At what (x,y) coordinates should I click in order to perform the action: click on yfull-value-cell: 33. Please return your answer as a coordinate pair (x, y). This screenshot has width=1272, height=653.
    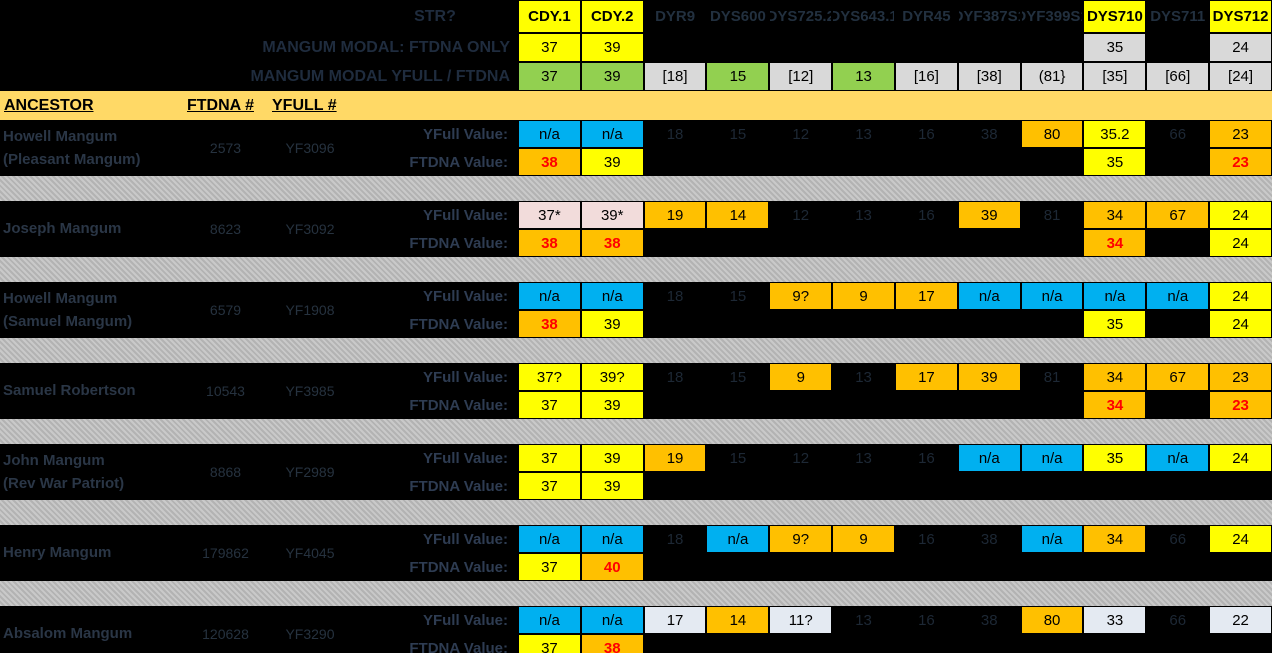
    Looking at the image, I should click on (1115, 620).